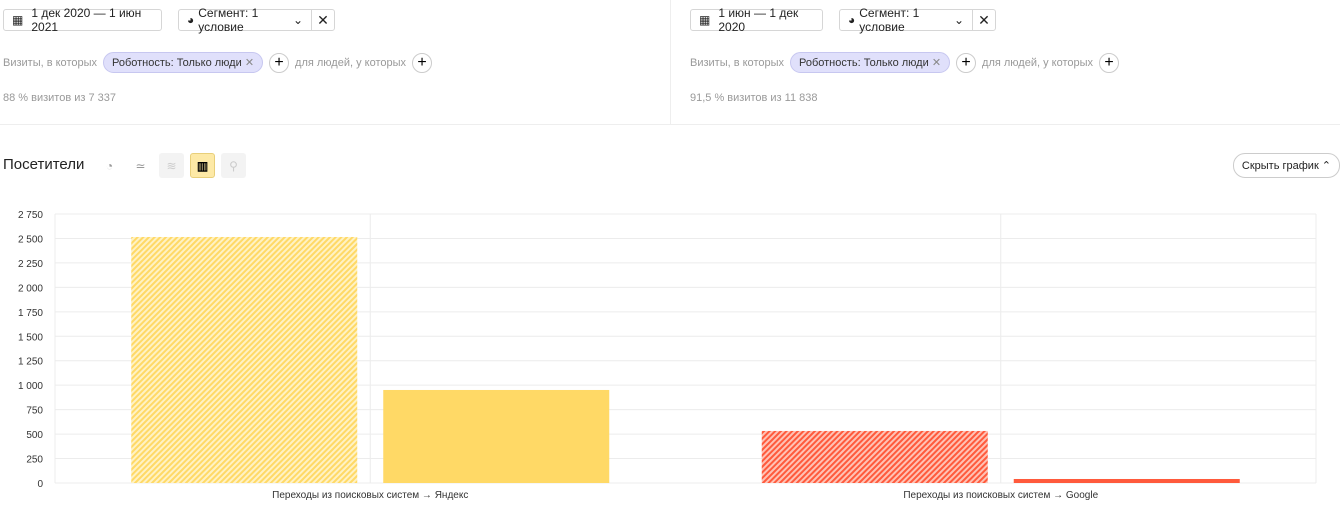  What do you see at coordinates (34, 460) in the screenshot?
I see `y-tick-label: 250` at bounding box center [34, 460].